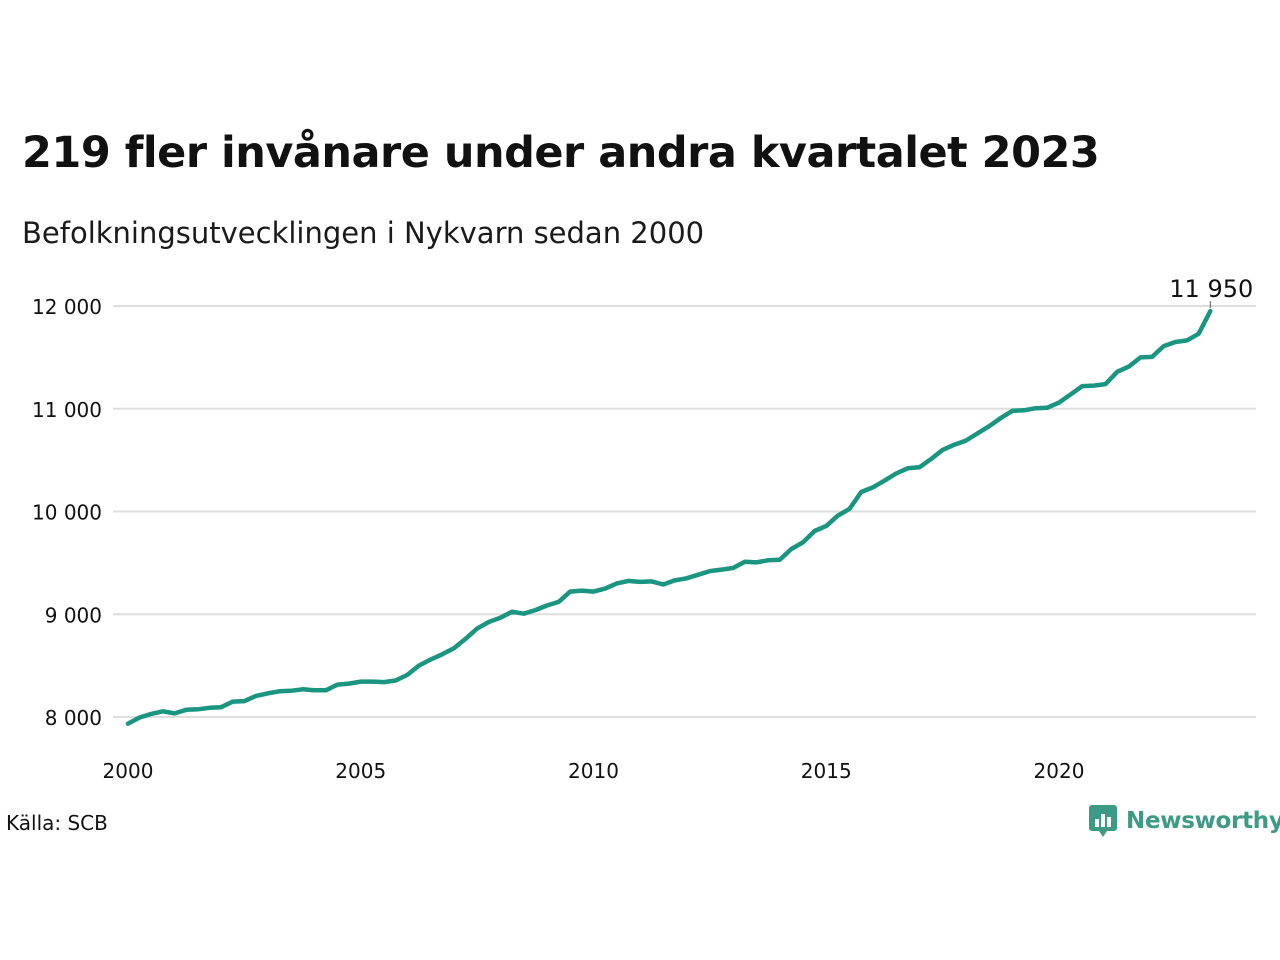 Image resolution: width=1280 pixels, height=960 pixels. I want to click on x-tick-label: 2010, so click(593, 771).